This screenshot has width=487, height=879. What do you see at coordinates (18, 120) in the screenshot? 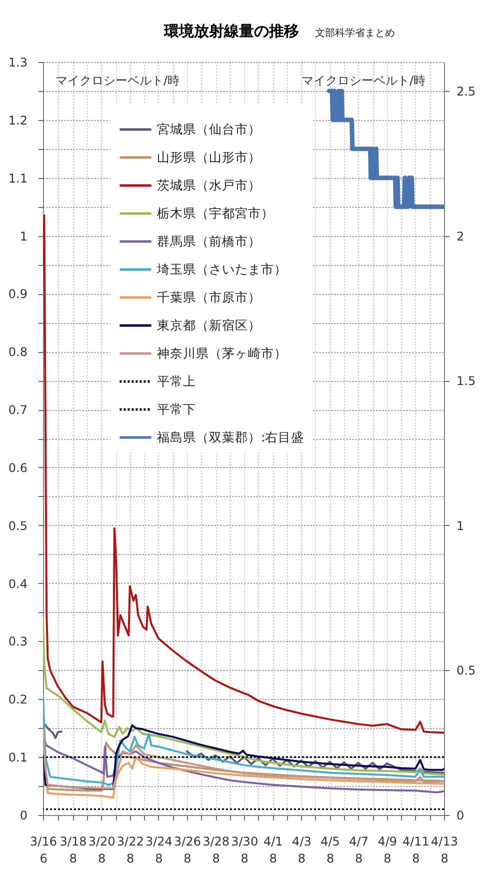
I see `y-tick-label: 1.2` at bounding box center [18, 120].